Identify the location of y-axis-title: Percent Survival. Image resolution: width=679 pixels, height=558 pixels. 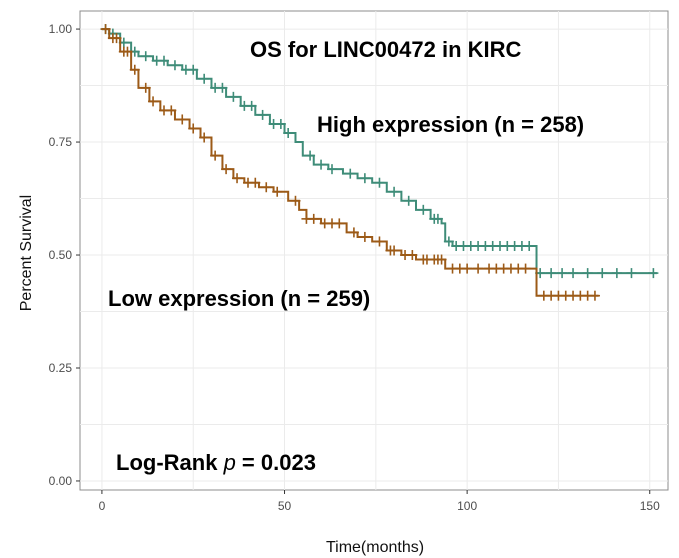
(26, 253).